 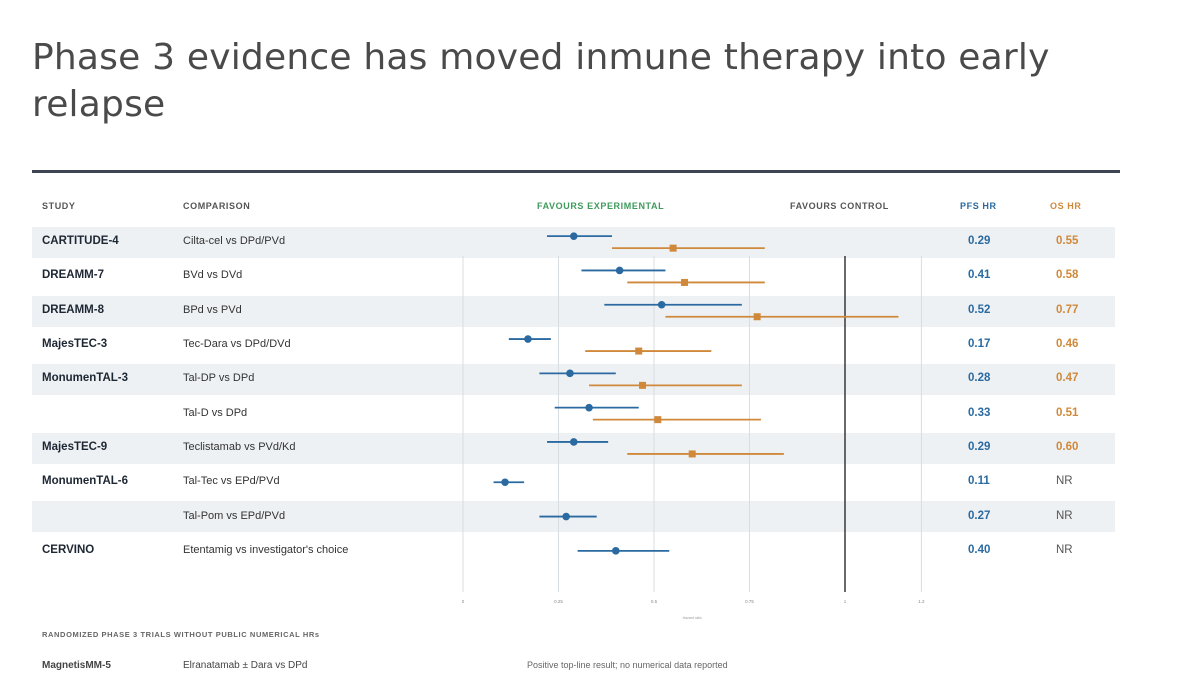 I want to click on x-tick-label: 0.25, so click(x=558, y=601).